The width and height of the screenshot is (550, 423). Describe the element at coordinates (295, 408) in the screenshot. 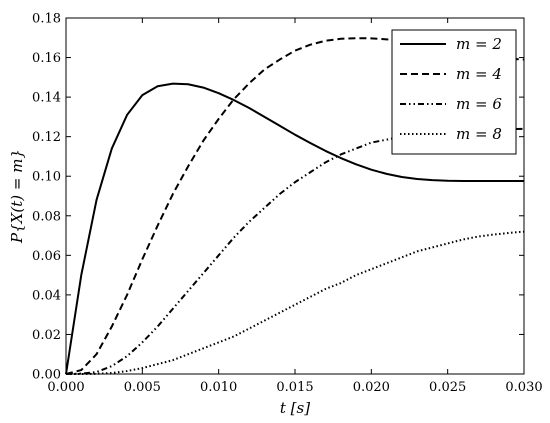

I see `x-axis-label: t [s]` at that location.